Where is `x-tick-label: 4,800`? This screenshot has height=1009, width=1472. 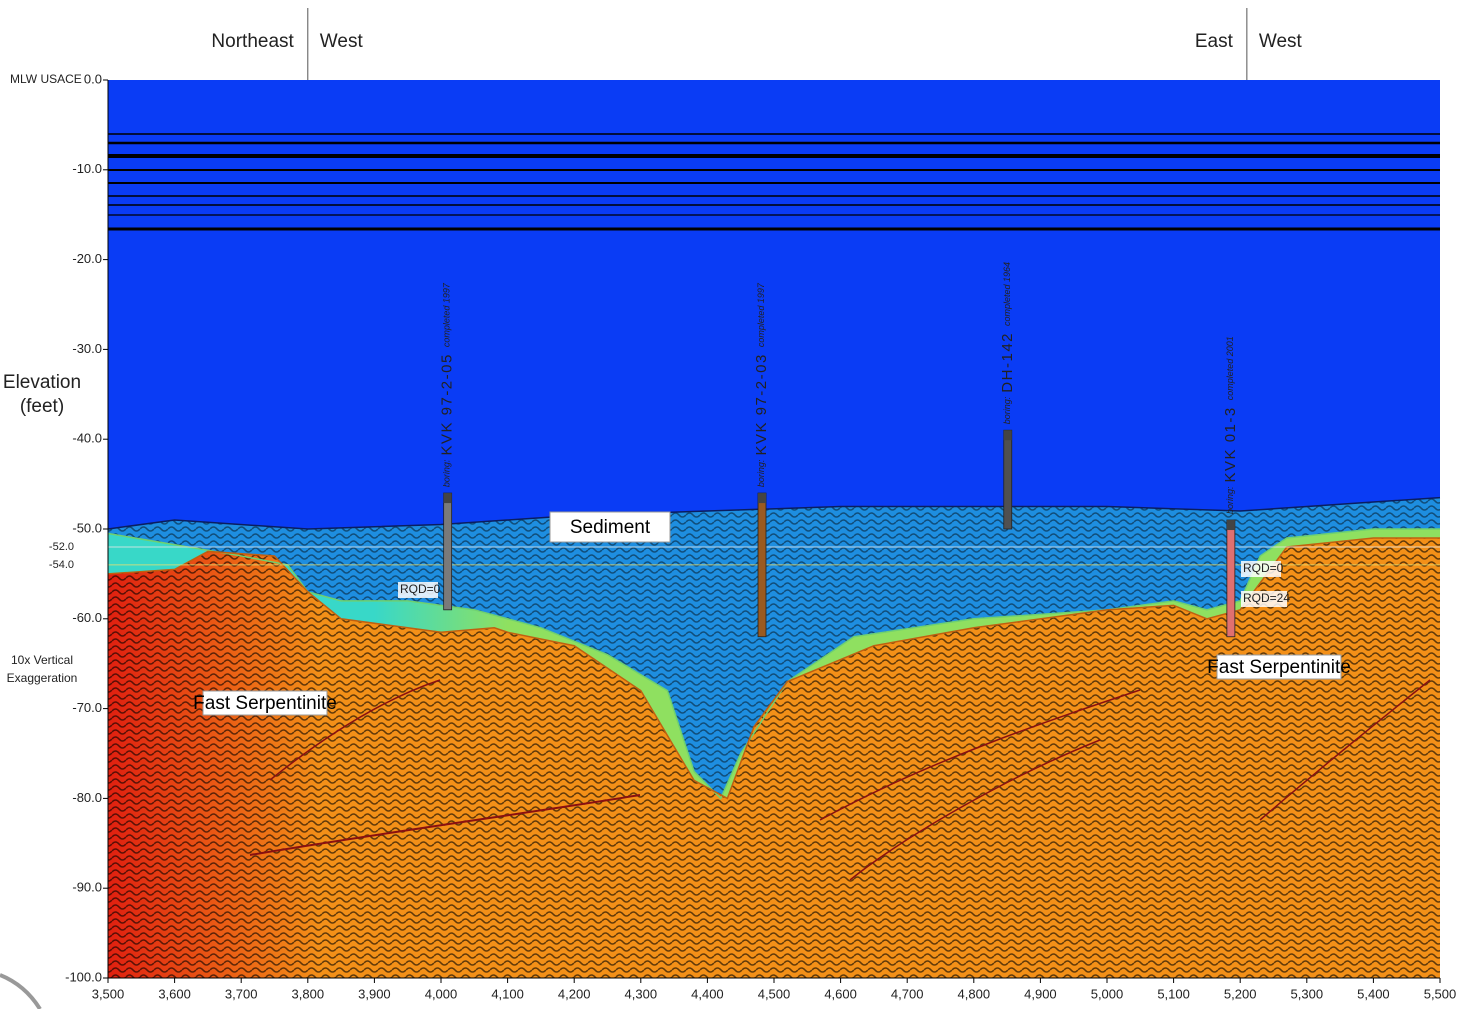
x-tick-label: 4,800 is located at coordinates (974, 993).